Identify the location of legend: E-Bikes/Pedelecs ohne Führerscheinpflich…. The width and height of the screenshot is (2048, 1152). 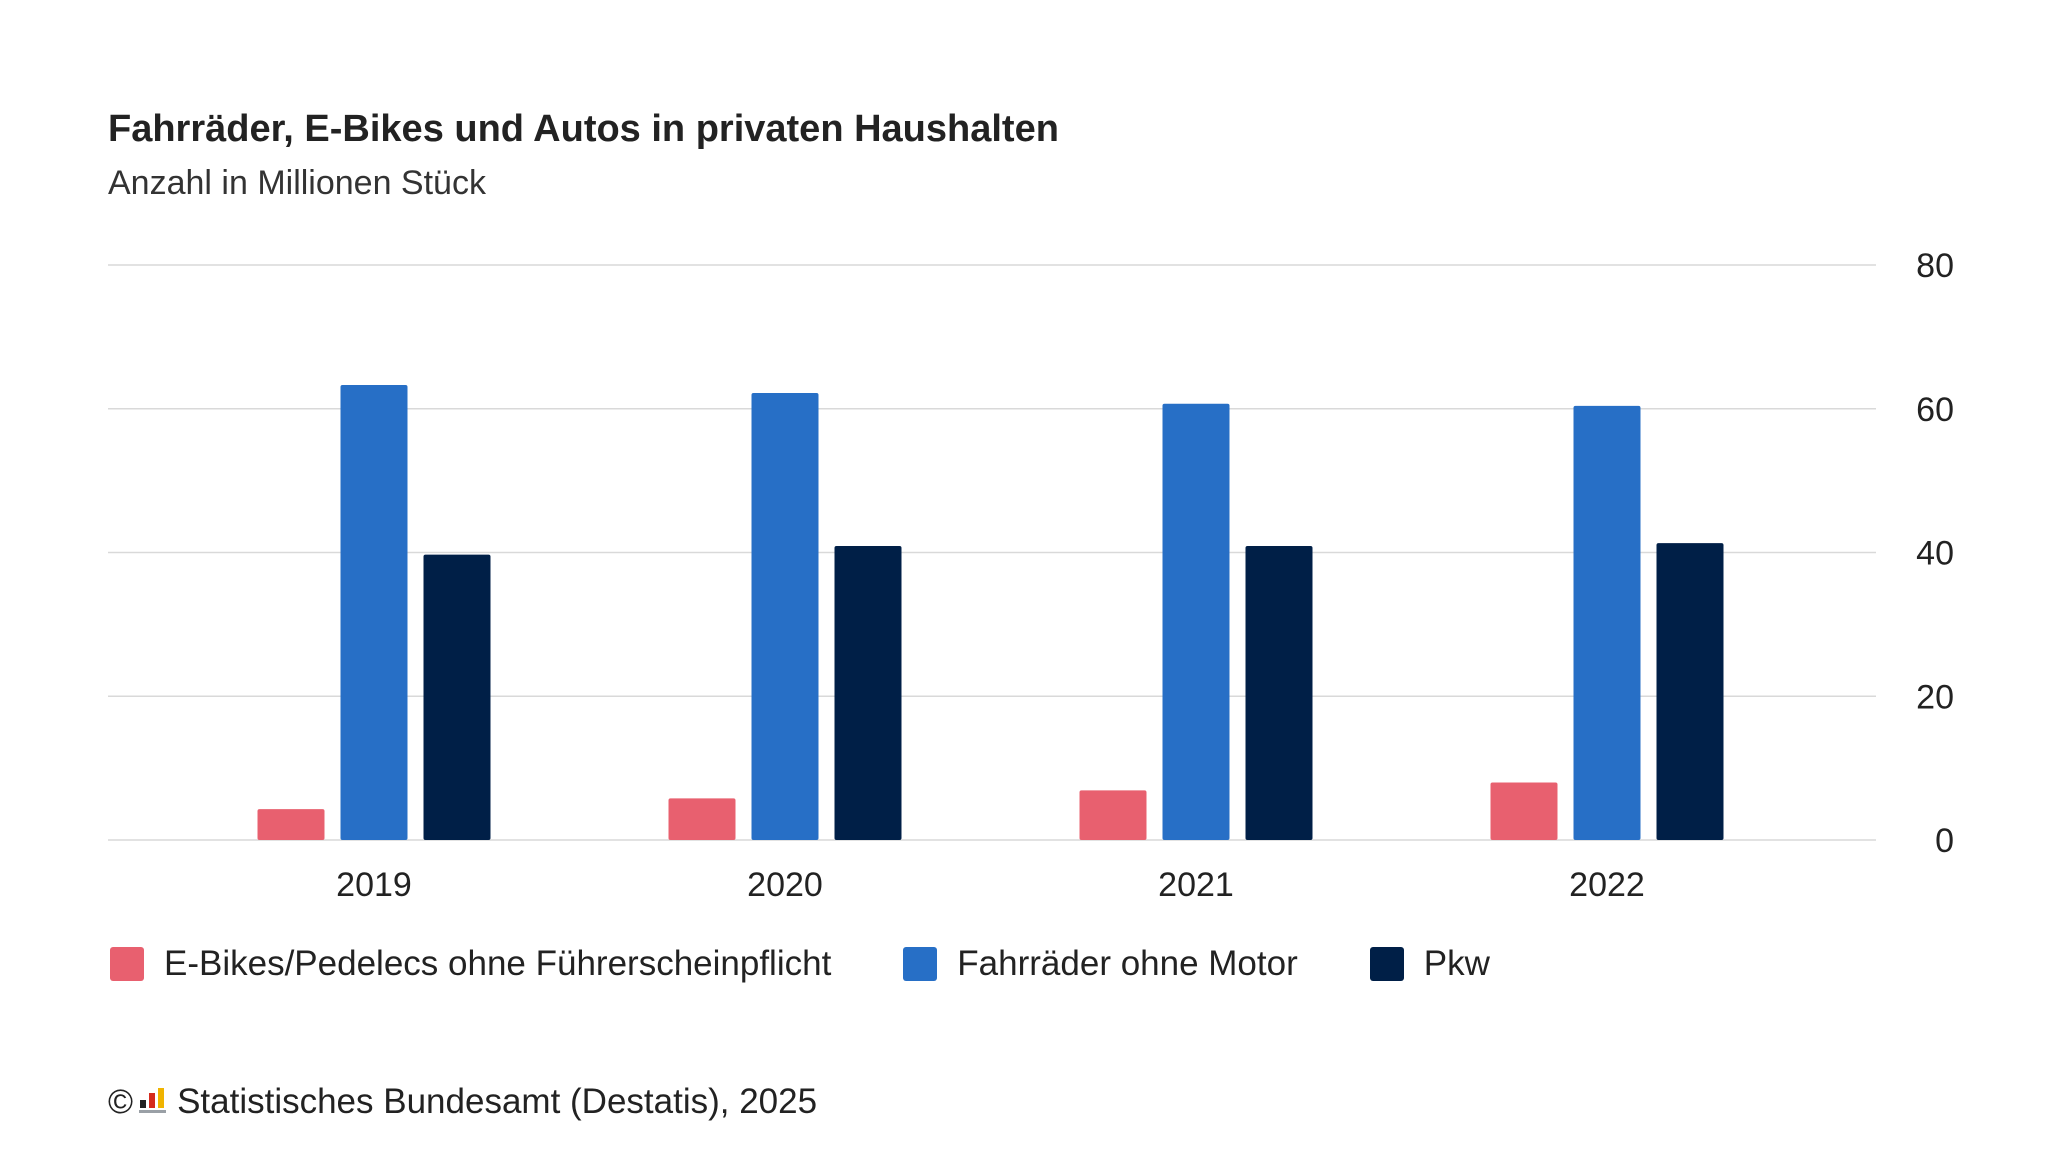
(836, 964).